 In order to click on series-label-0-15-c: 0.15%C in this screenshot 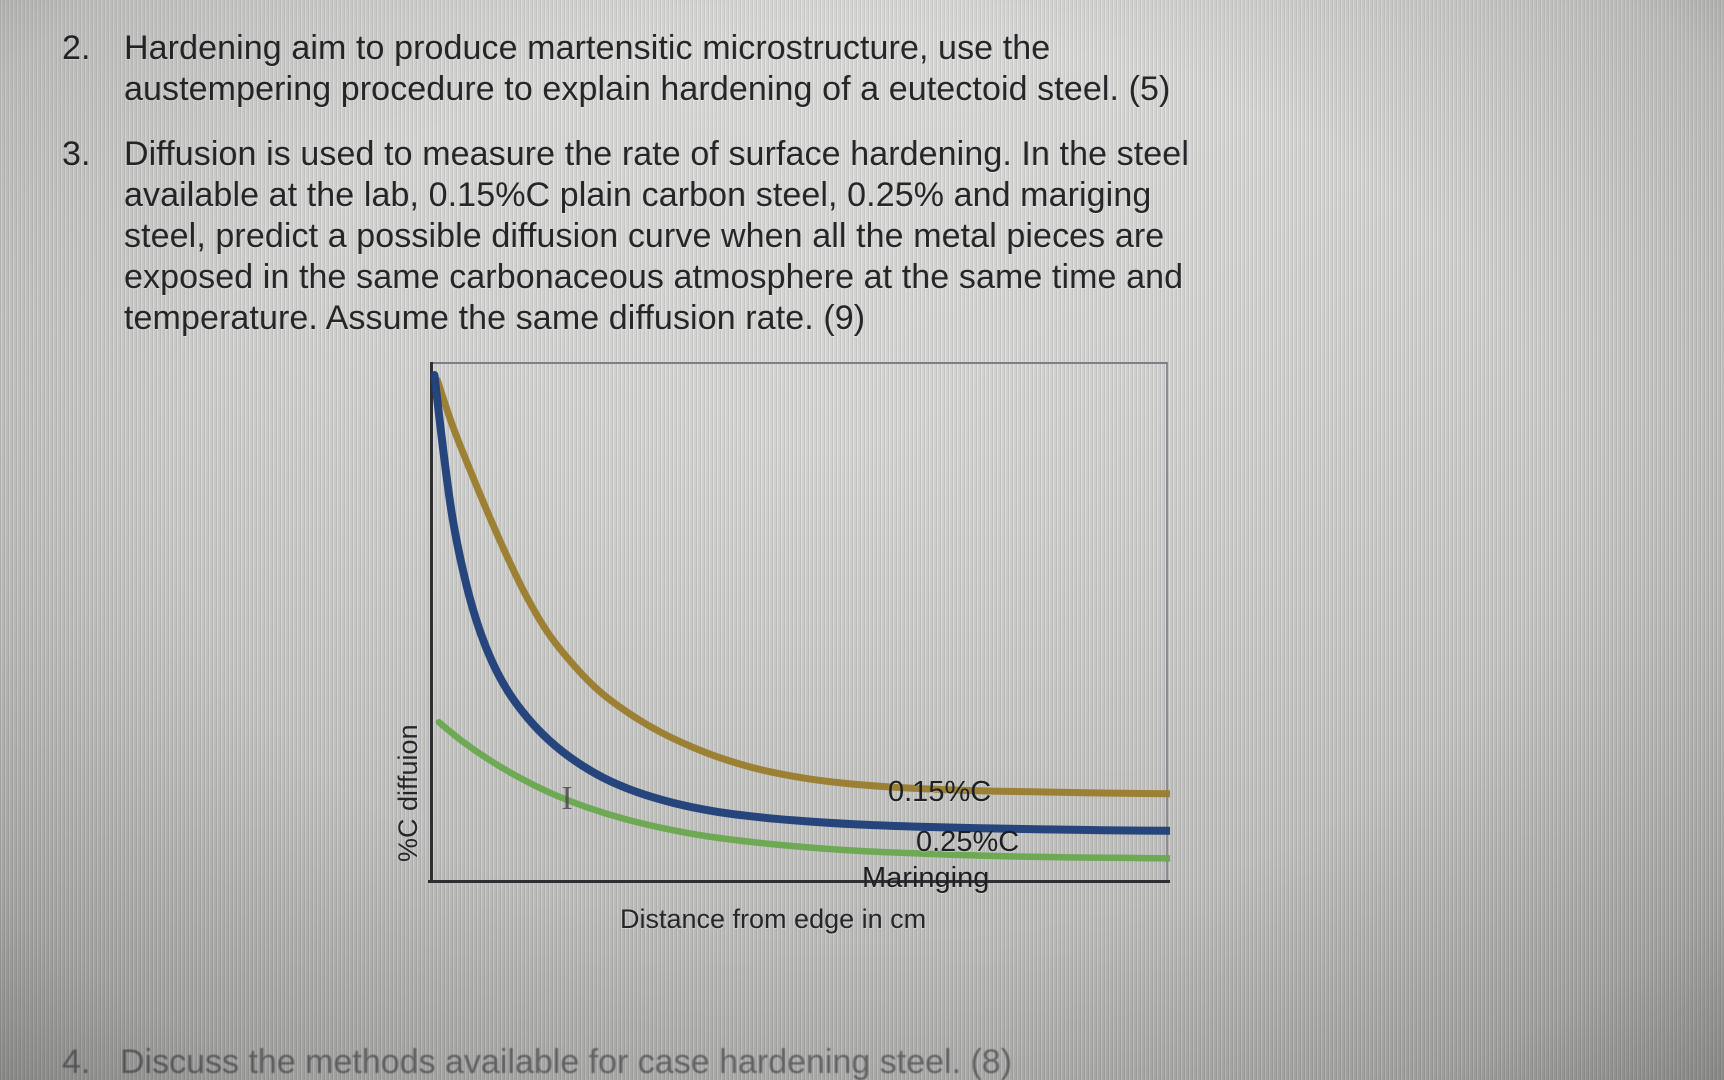, I will do `click(940, 792)`.